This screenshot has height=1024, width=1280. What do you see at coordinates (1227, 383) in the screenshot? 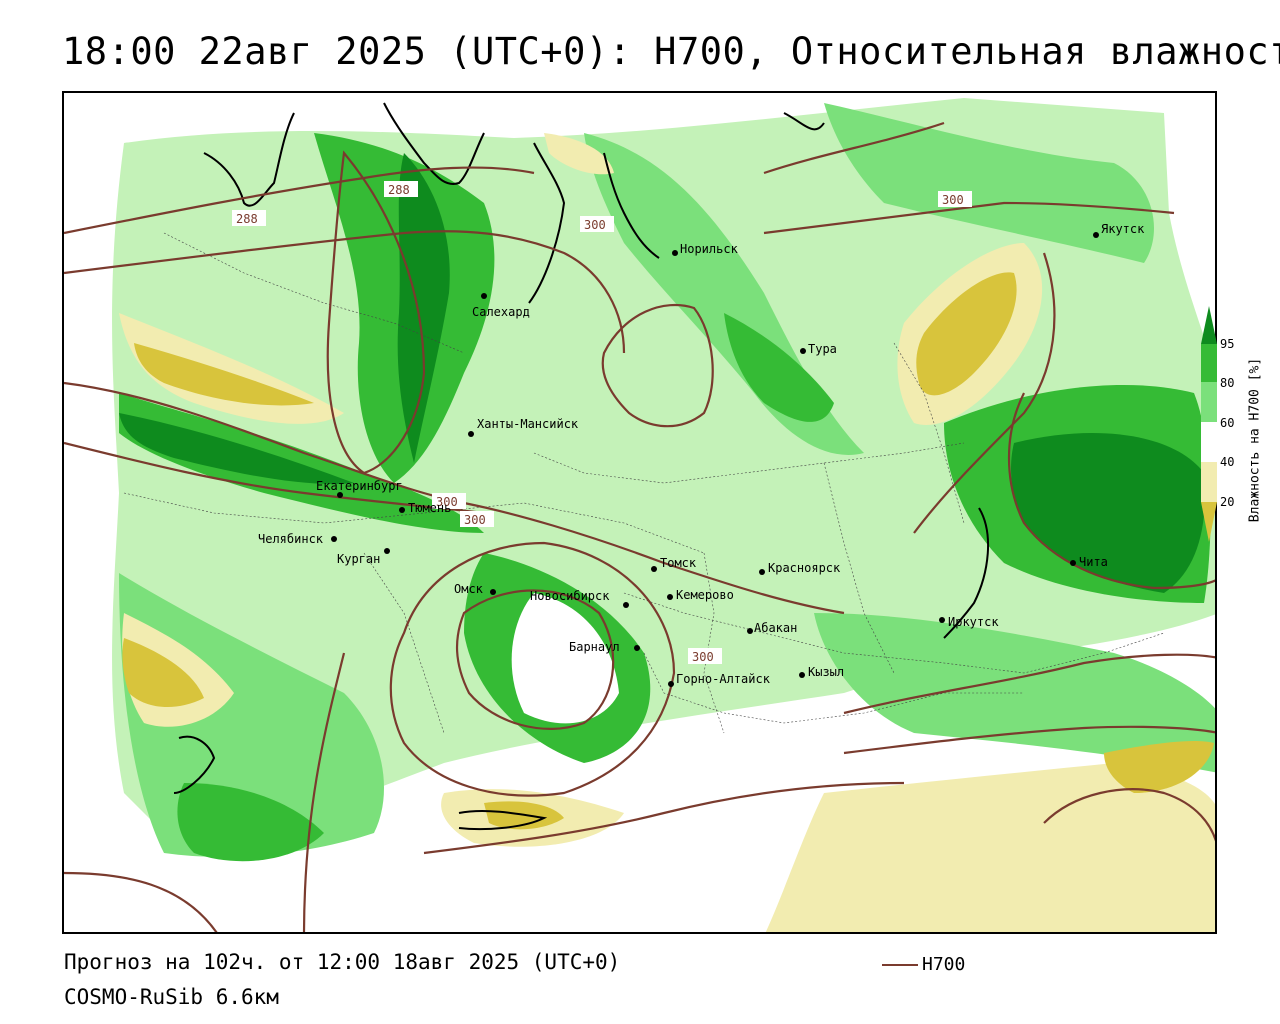
I see `colorbar-tick: 80` at bounding box center [1227, 383].